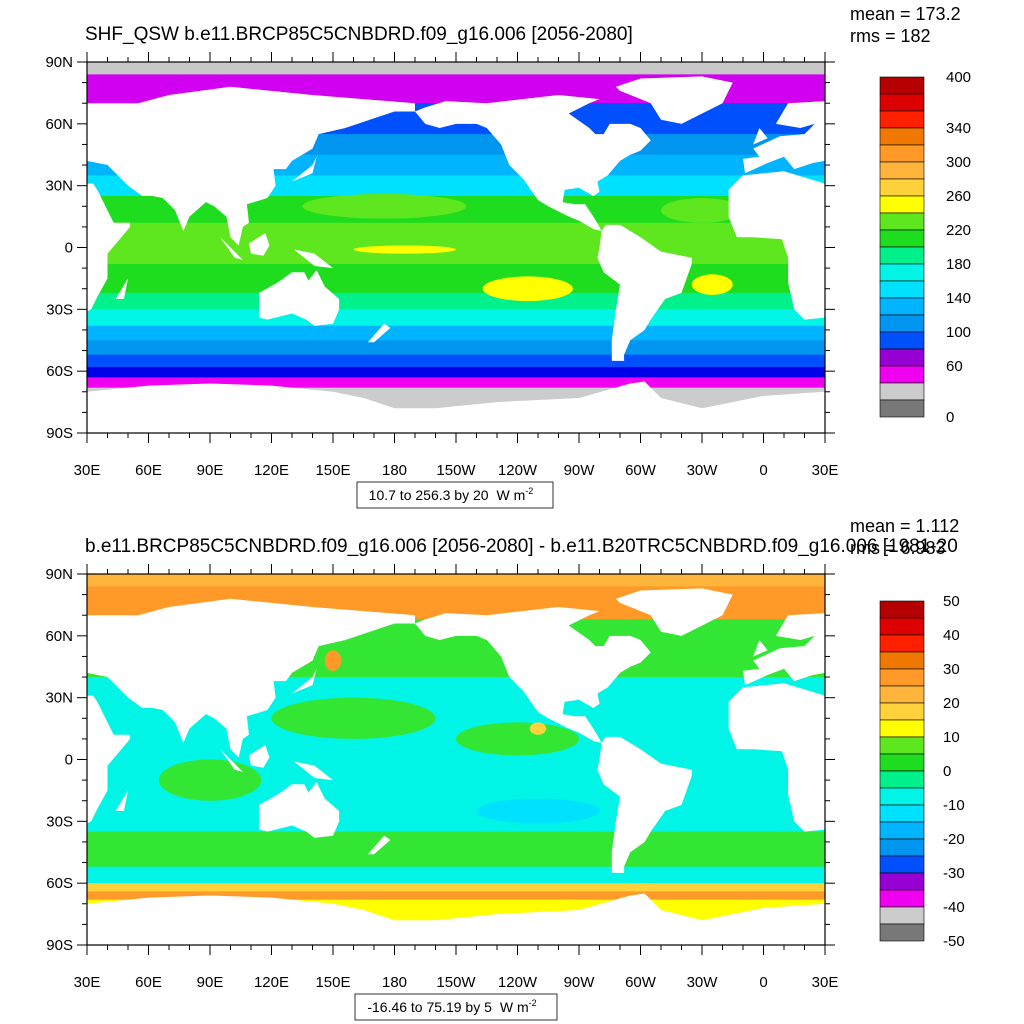 The width and height of the screenshot is (1024, 1024). I want to click on colorbar-label: 180, so click(958, 264).